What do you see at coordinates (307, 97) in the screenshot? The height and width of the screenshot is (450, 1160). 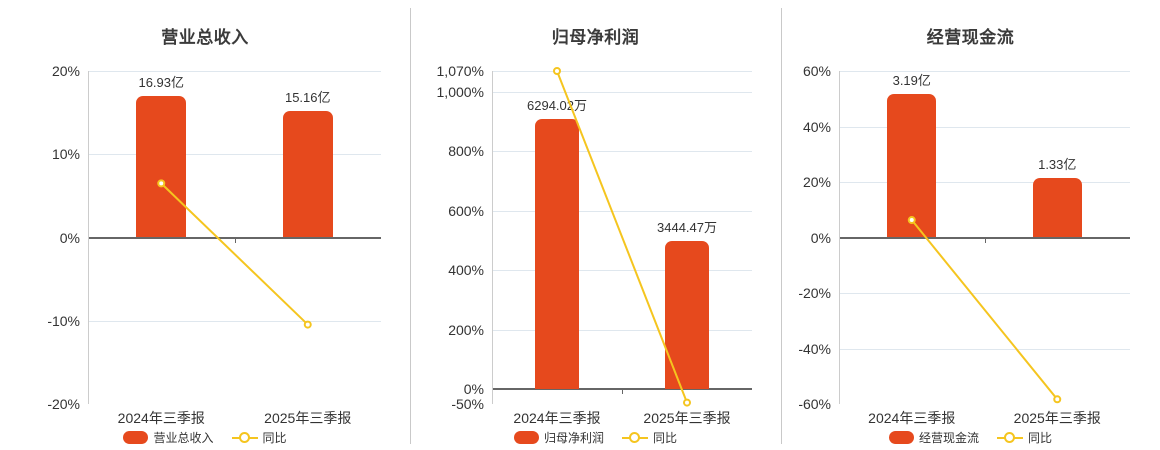 I see `bar-value-label: 15.16亿` at bounding box center [307, 97].